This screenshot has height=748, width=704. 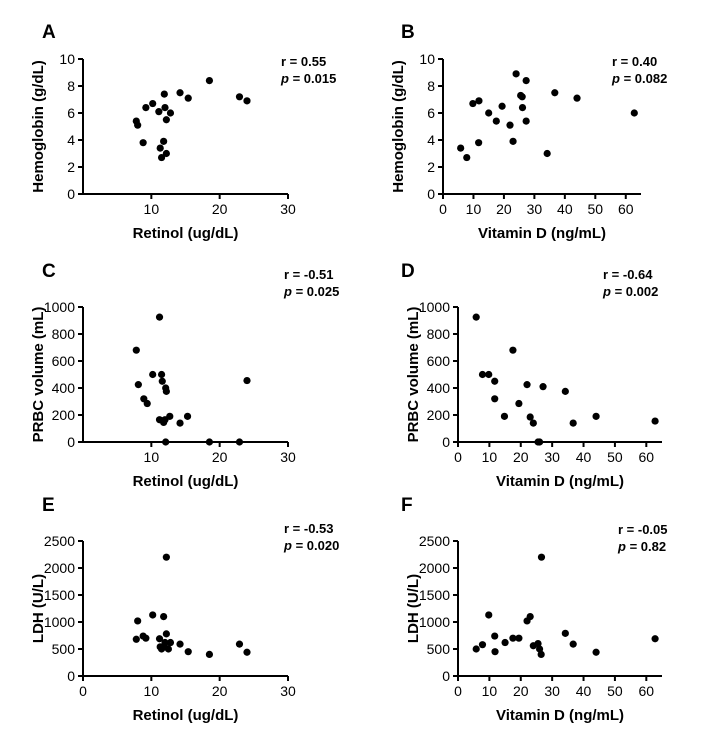 I want to click on stat-r: r = -0.51, so click(x=309, y=274).